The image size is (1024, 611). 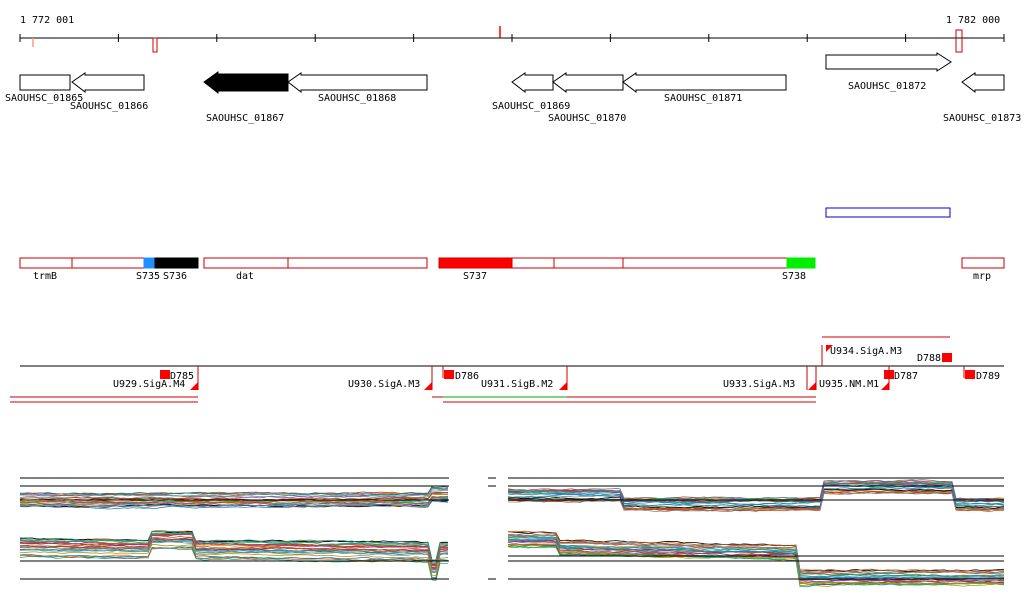 What do you see at coordinates (704, 88) in the screenshot?
I see `gene-saouhsc-01871: SAOUHSC_01871` at bounding box center [704, 88].